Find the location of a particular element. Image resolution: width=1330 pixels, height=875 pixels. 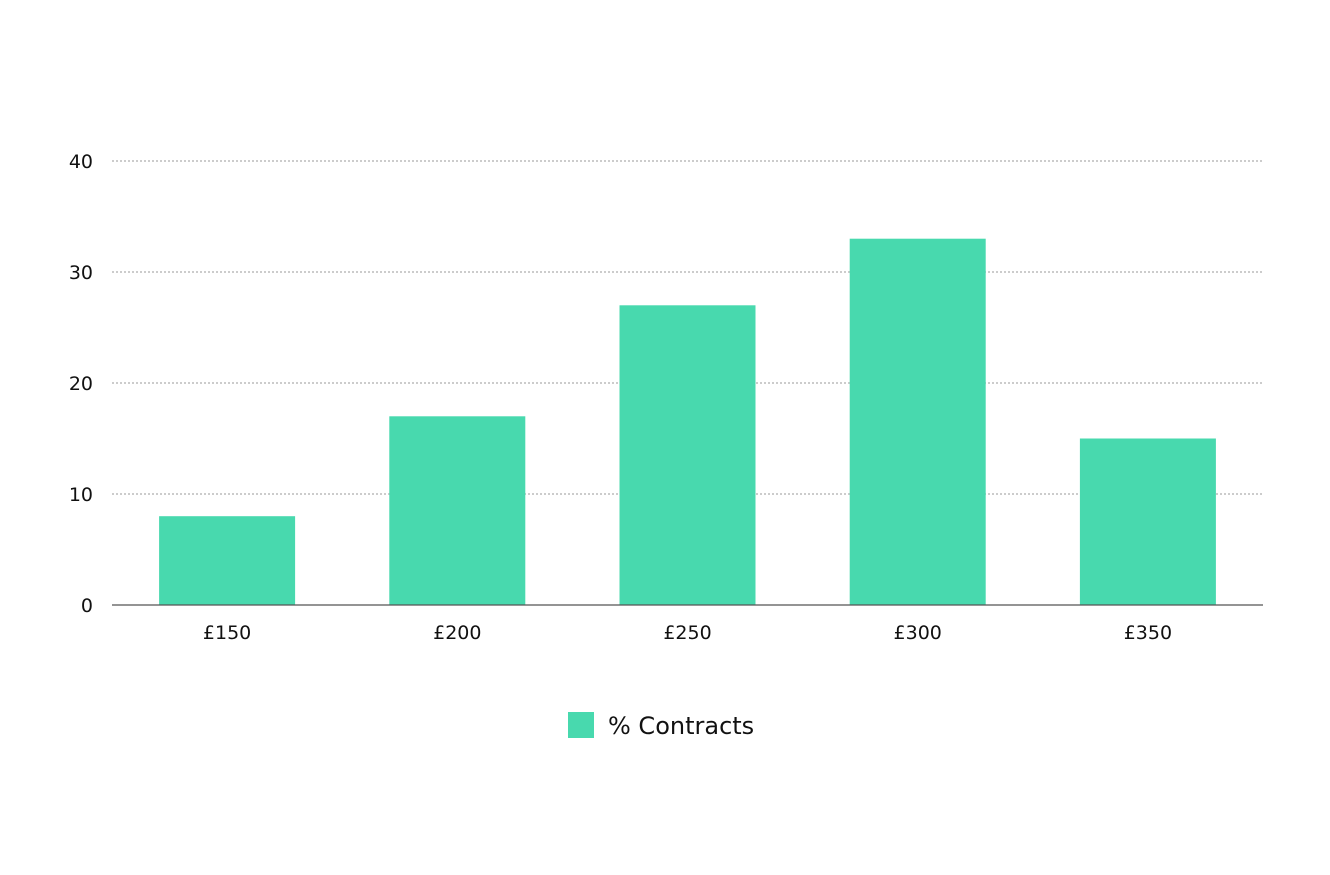

y-tick-label-2: 20 is located at coordinates (81, 384).